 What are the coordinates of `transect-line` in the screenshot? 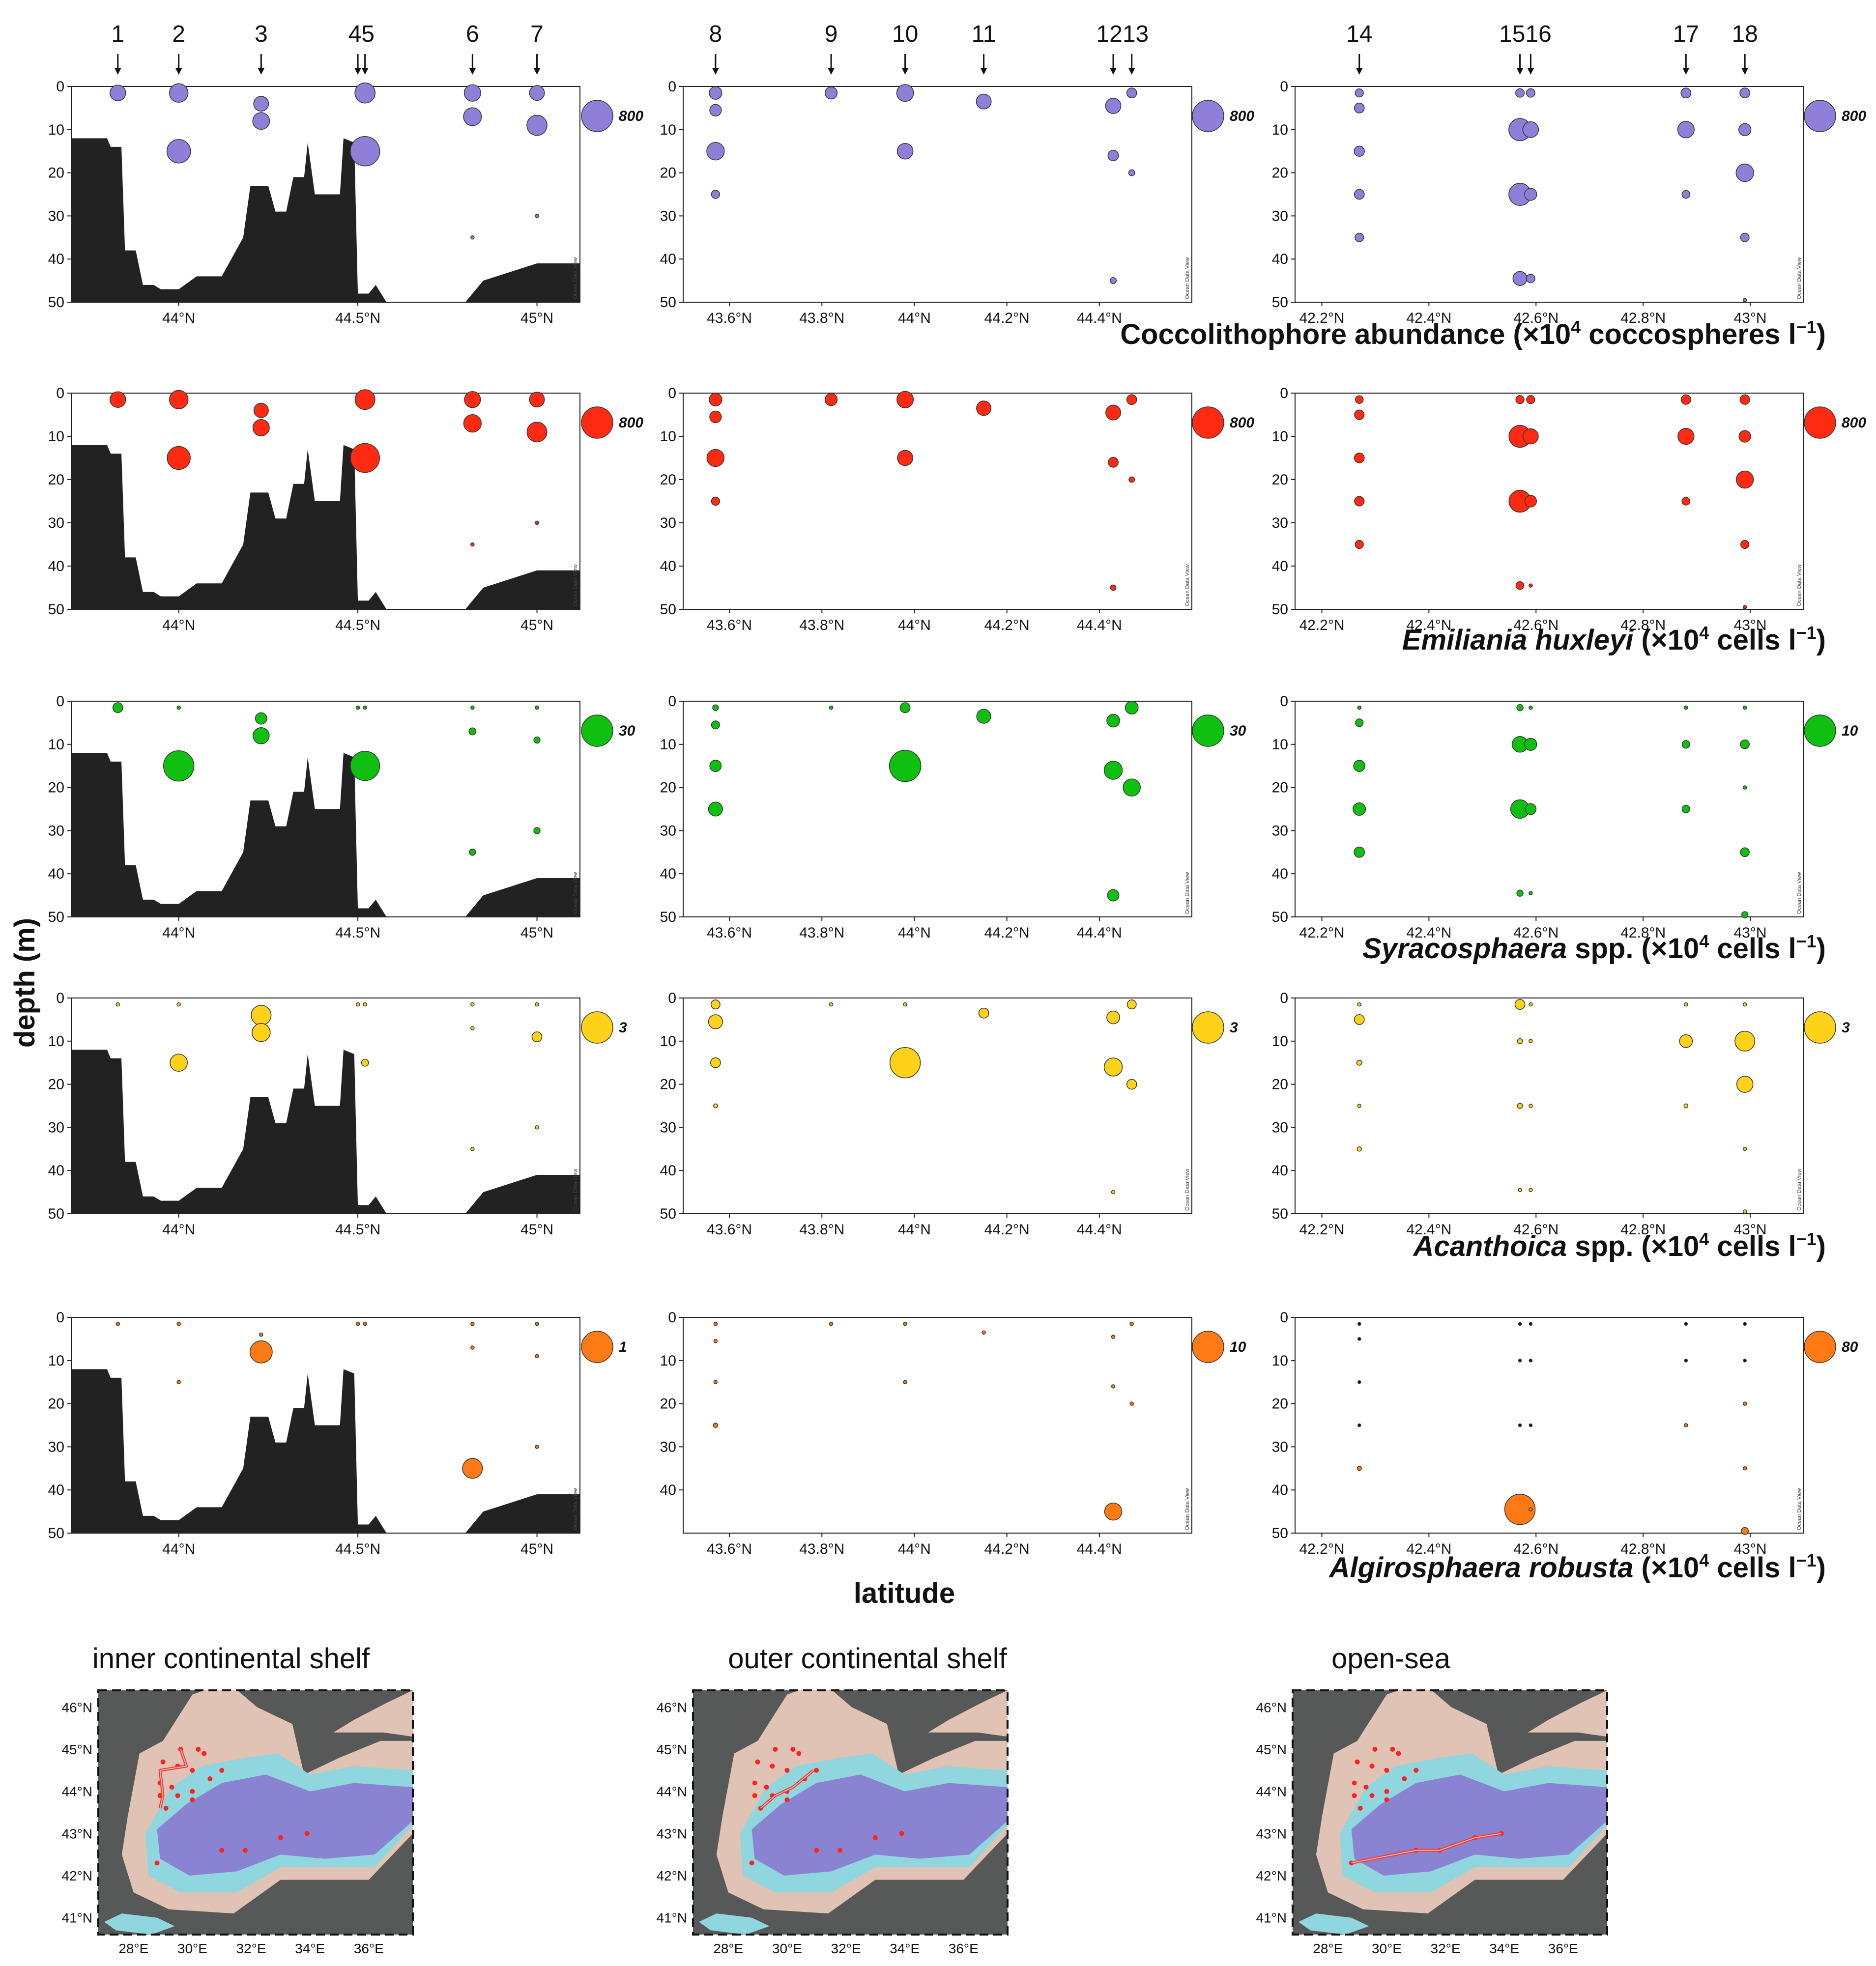 It's located at (173, 1779).